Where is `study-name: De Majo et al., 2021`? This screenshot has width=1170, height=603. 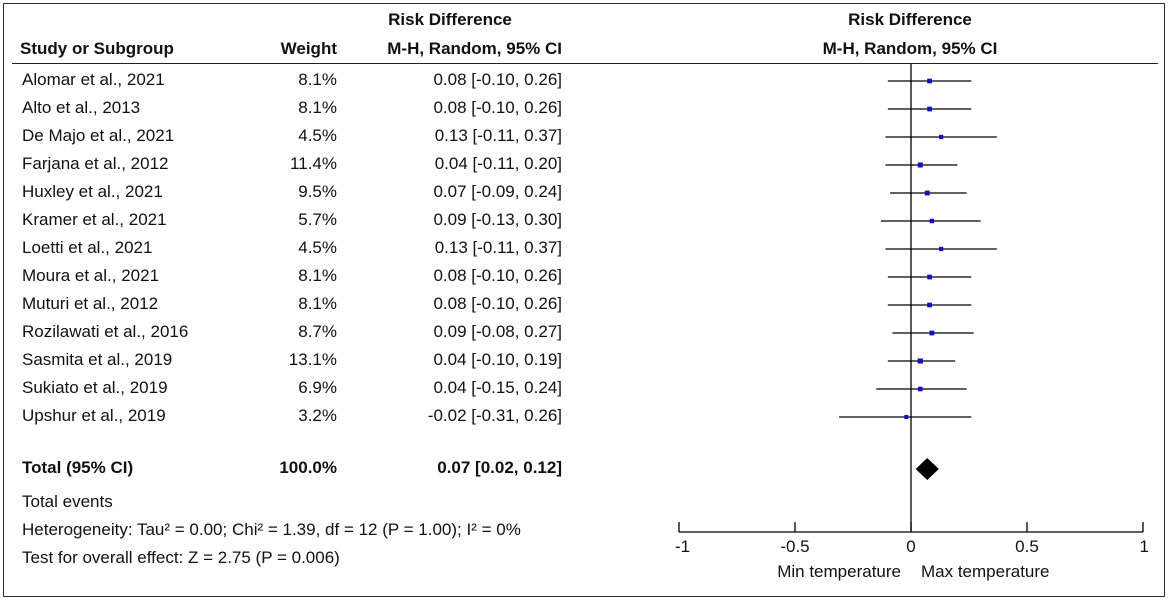
study-name: De Majo et al., 2021 is located at coordinates (98, 135).